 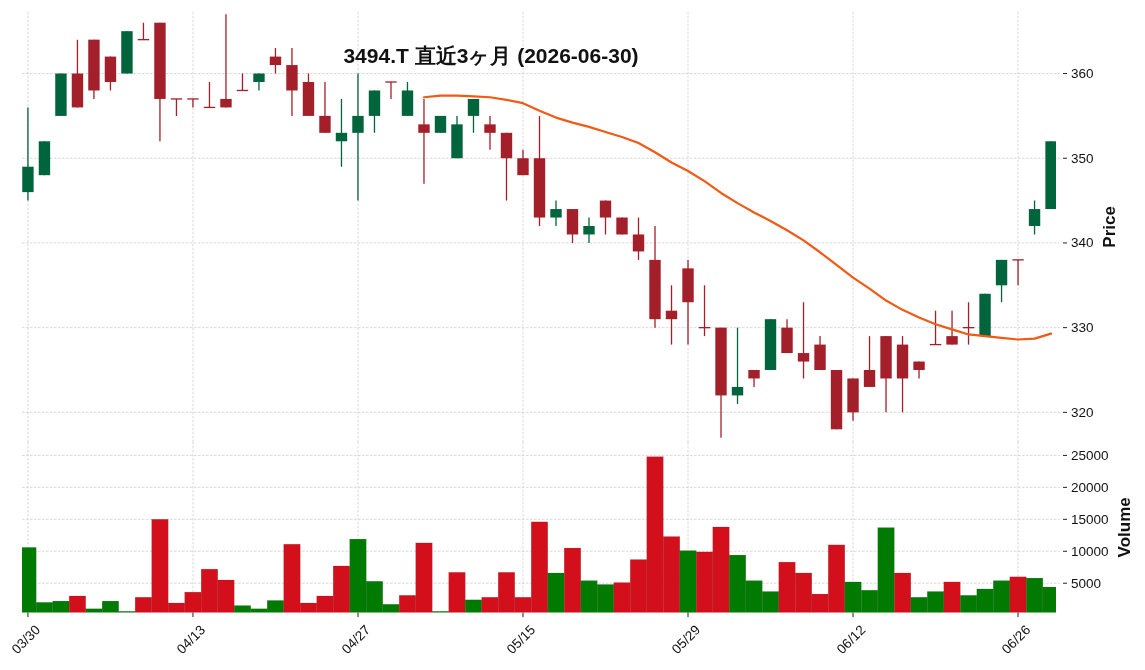 I want to click on ytick-label: 10000, so click(x=1090, y=551).